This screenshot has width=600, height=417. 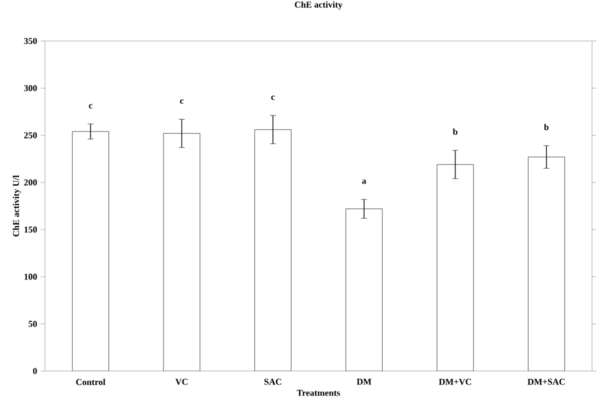 I want to click on x-tick-label: DM+VC, so click(x=455, y=381).